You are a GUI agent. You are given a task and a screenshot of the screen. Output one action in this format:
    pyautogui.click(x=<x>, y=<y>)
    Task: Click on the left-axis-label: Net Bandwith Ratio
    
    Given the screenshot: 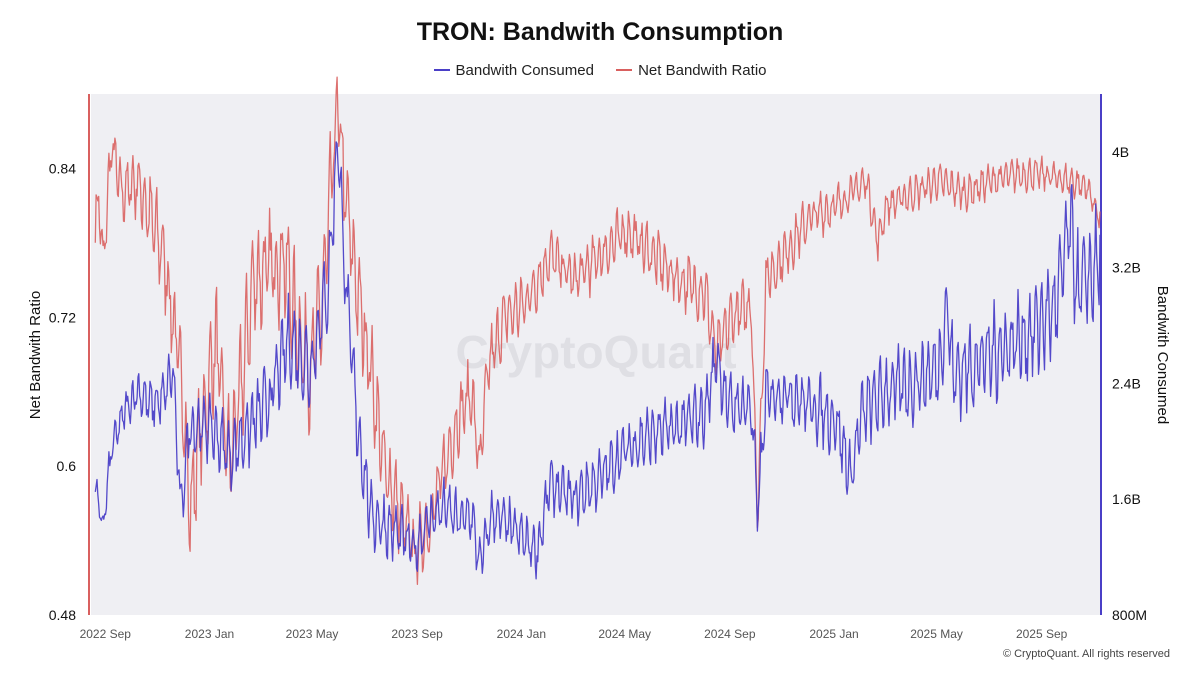 What is the action you would take?
    pyautogui.click(x=35, y=355)
    